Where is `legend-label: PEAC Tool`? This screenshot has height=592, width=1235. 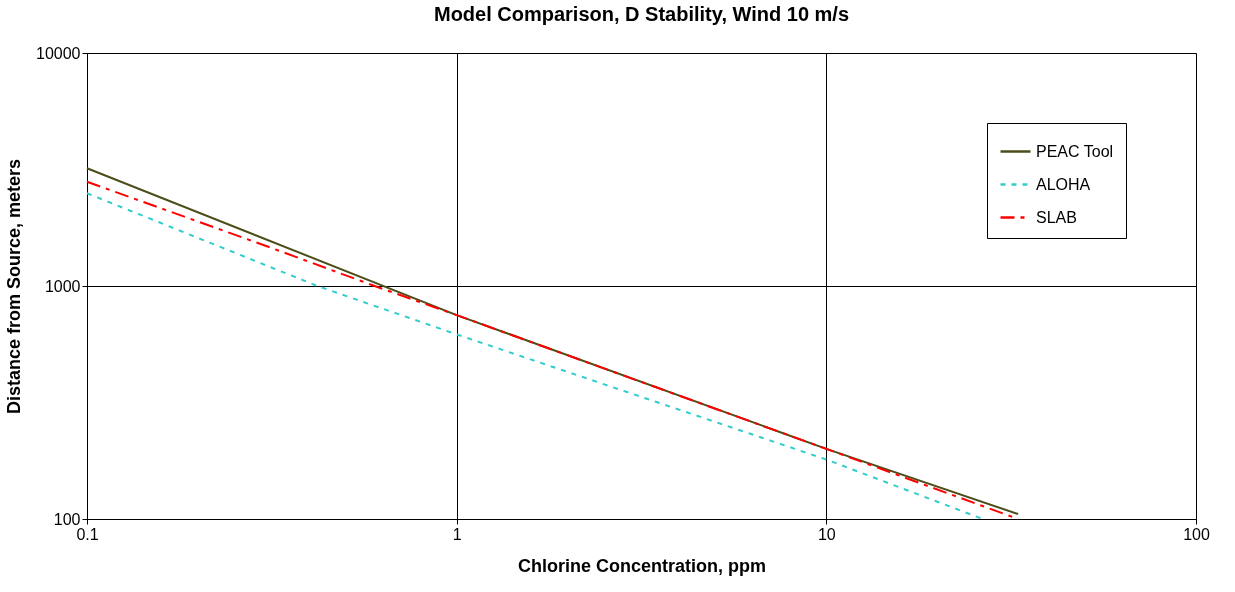 legend-label: PEAC Tool is located at coordinates (1075, 151).